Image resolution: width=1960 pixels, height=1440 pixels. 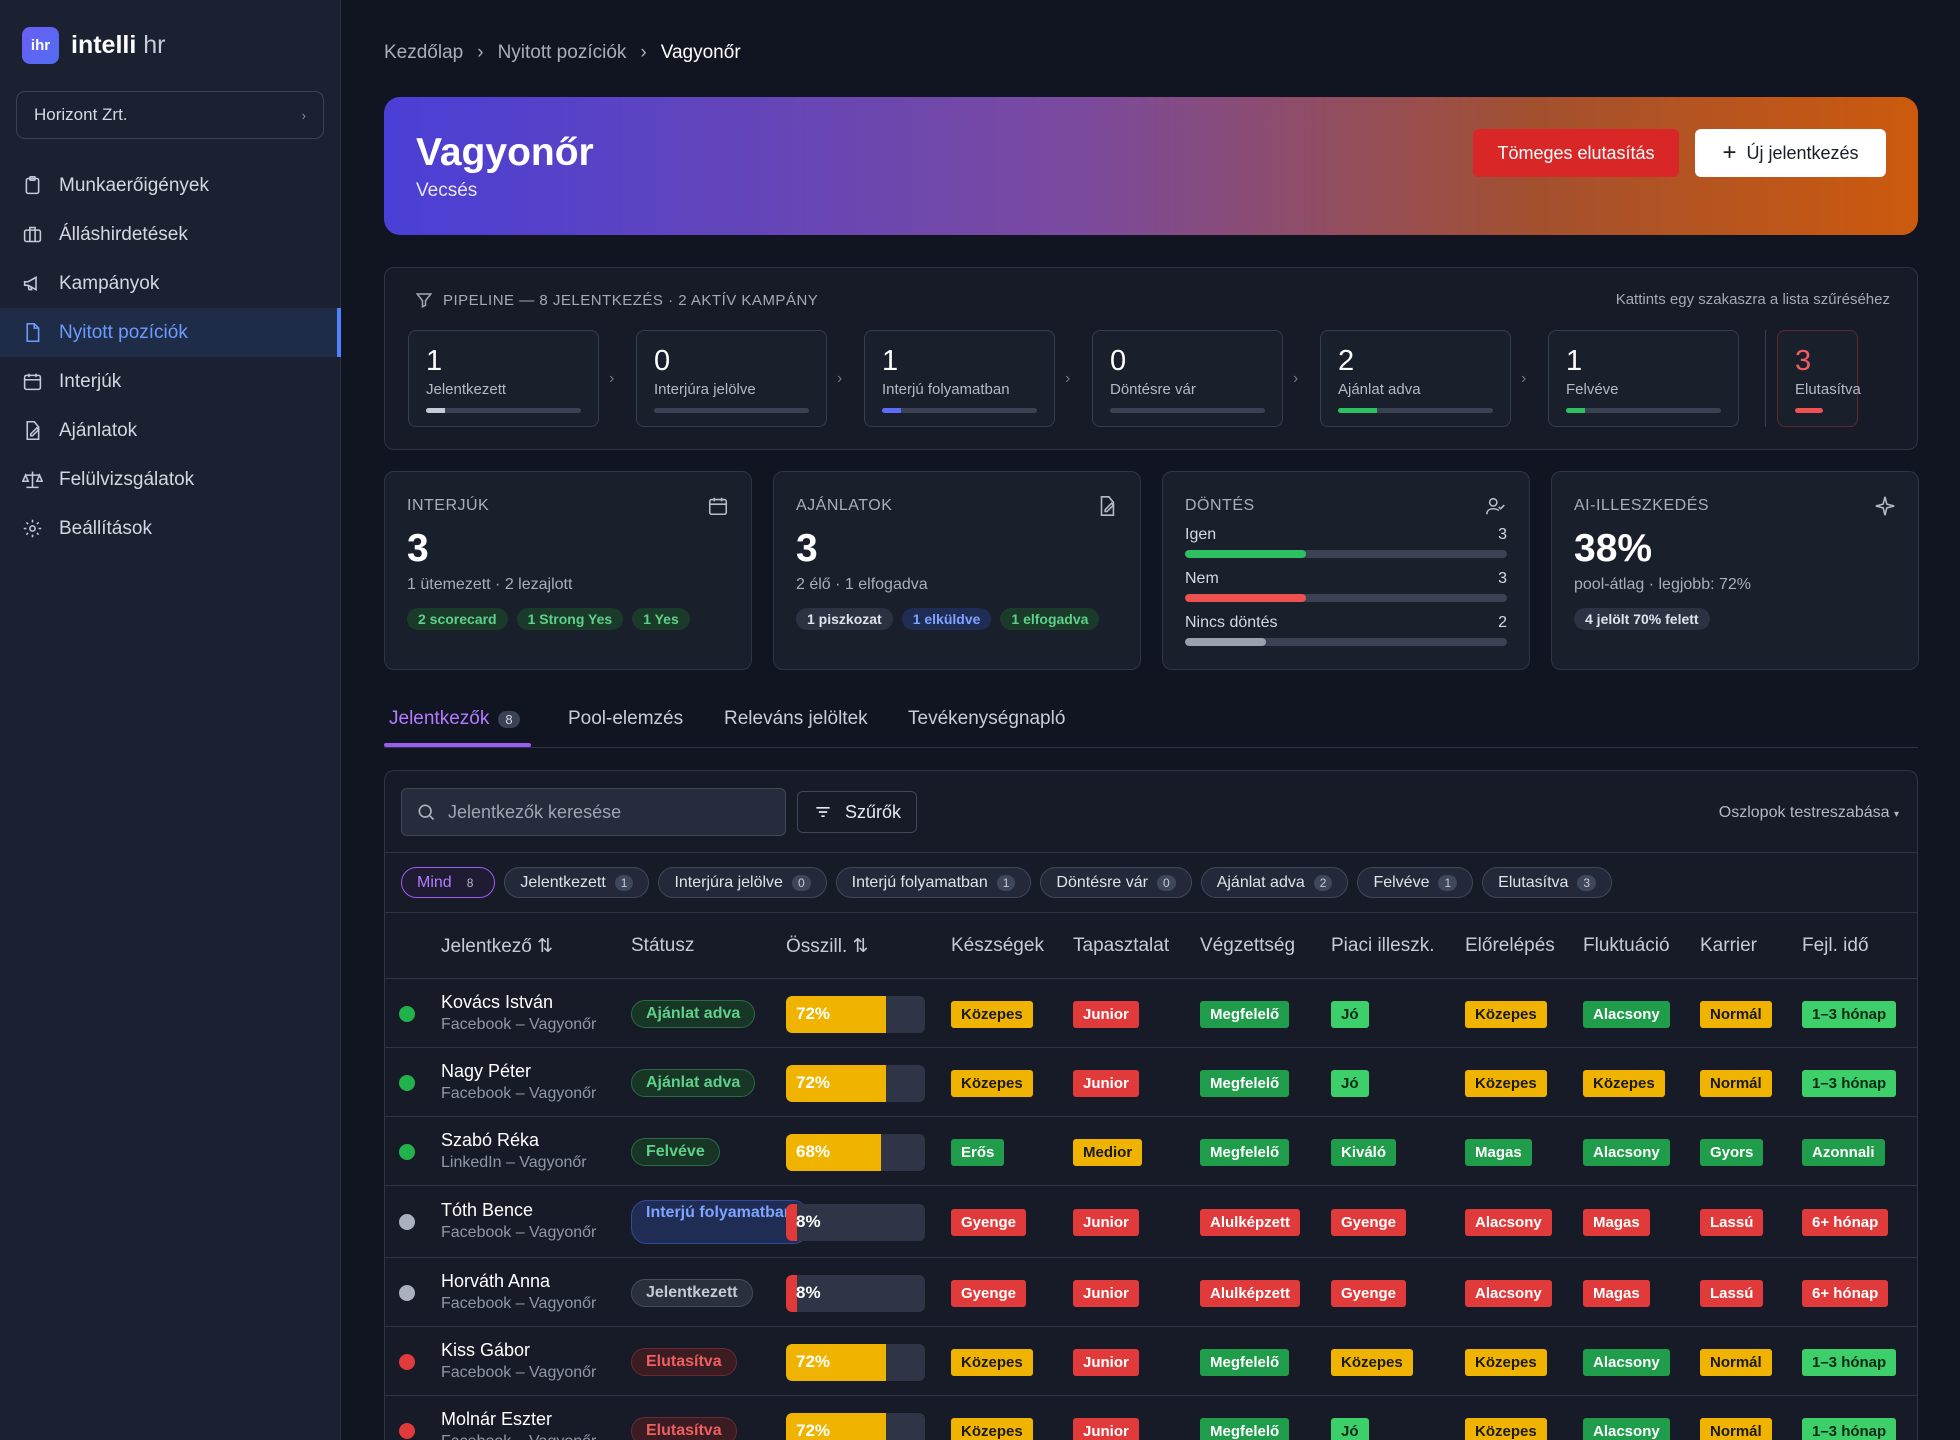 I want to click on filters-button: Szűrők, so click(x=857, y=812).